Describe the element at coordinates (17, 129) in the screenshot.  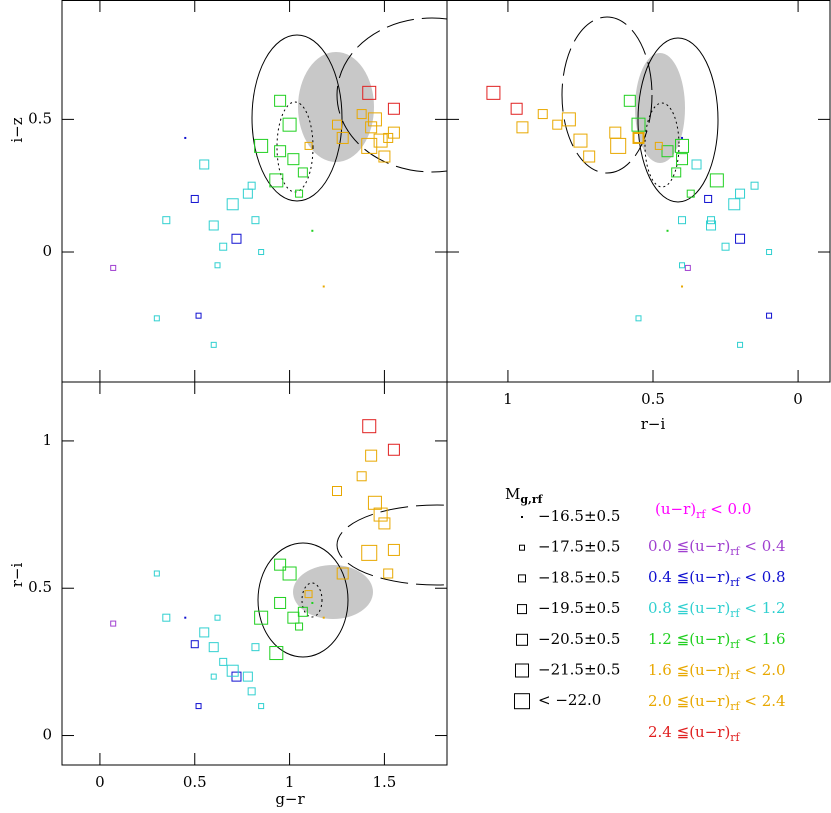
I see `y-axis-label: i−z` at that location.